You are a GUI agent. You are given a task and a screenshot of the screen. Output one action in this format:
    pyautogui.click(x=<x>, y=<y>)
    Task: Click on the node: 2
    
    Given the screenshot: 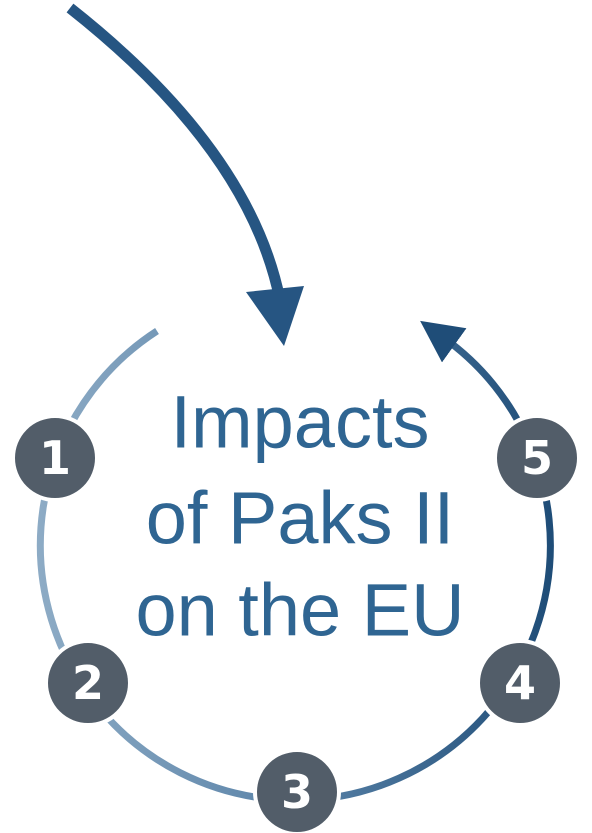 What is the action you would take?
    pyautogui.click(x=88, y=683)
    